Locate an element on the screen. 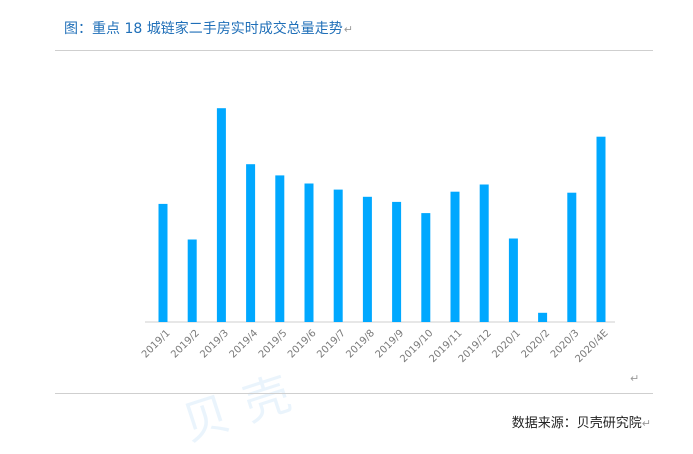 This screenshot has height=454, width=693. top-divider is located at coordinates (354, 50).